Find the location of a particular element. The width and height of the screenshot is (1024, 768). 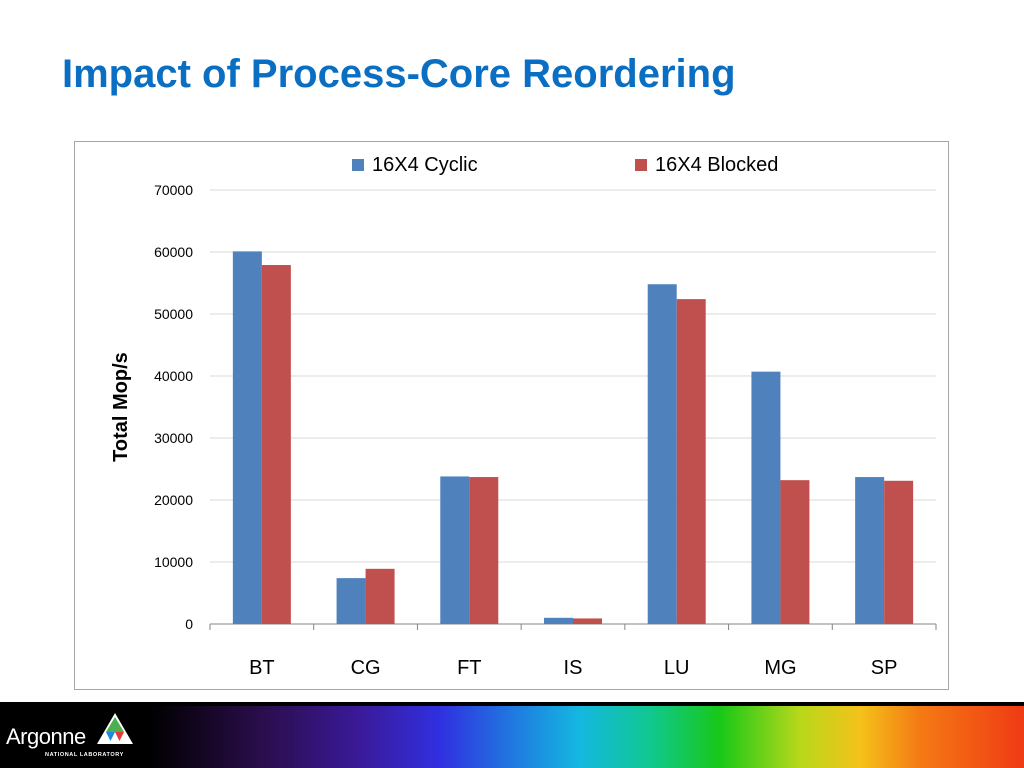

argonne-logo-icon is located at coordinates (115, 728).